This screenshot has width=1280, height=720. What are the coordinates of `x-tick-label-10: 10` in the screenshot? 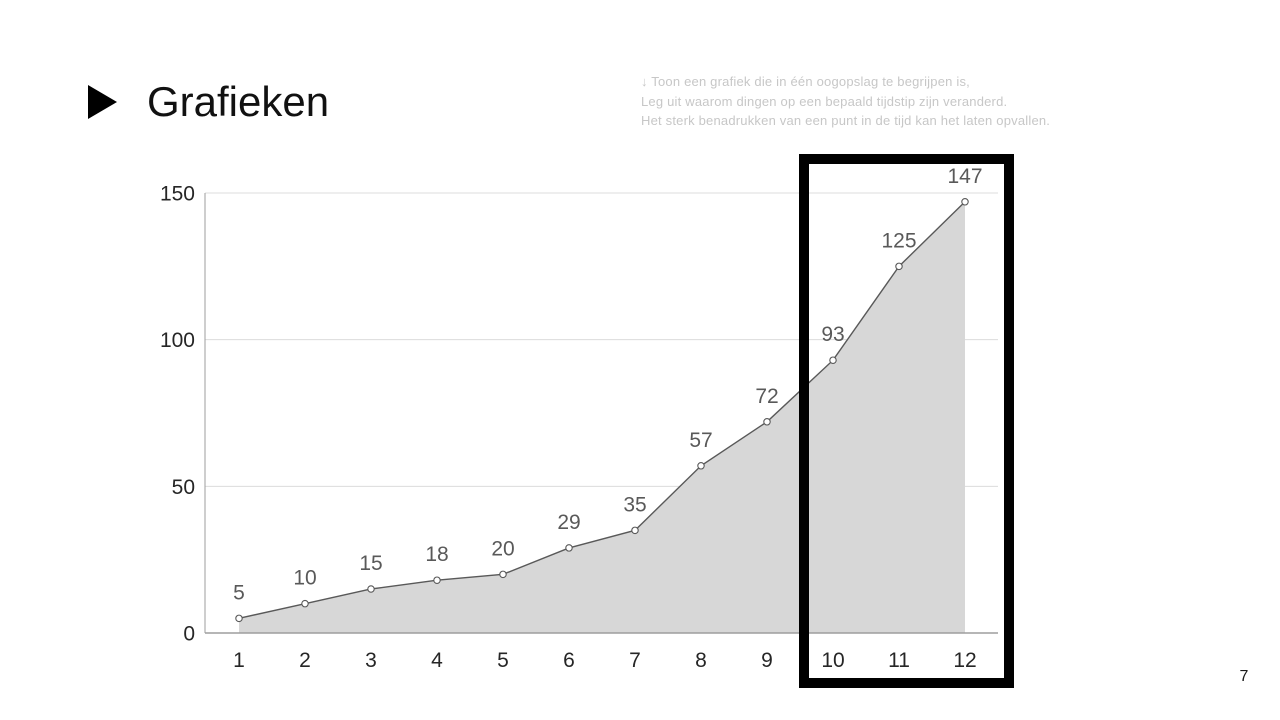 It's located at (832, 660).